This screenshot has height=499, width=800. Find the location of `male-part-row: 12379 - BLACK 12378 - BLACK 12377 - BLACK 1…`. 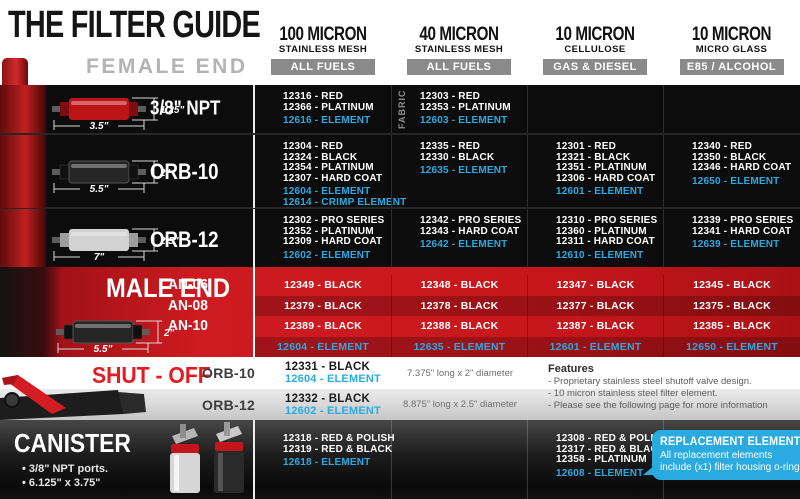

male-part-row: 12379 - BLACK 12378 - BLACK 12377 - BLACK 1… is located at coordinates (527, 305).